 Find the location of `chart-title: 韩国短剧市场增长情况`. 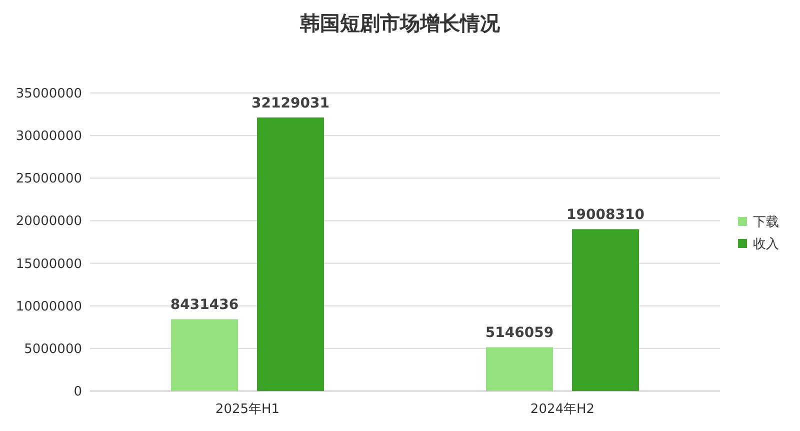

chart-title: 韩国短剧市场增长情况 is located at coordinates (400, 23).